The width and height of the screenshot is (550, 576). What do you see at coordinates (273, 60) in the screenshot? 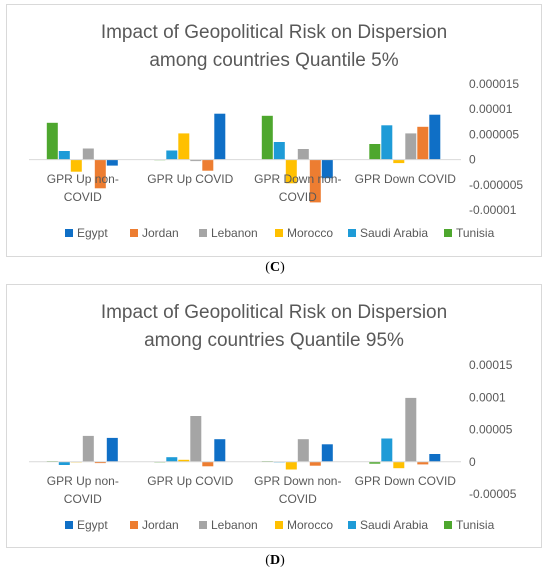
I see `chart-title-line: among countries Quantile 5%` at bounding box center [273, 60].